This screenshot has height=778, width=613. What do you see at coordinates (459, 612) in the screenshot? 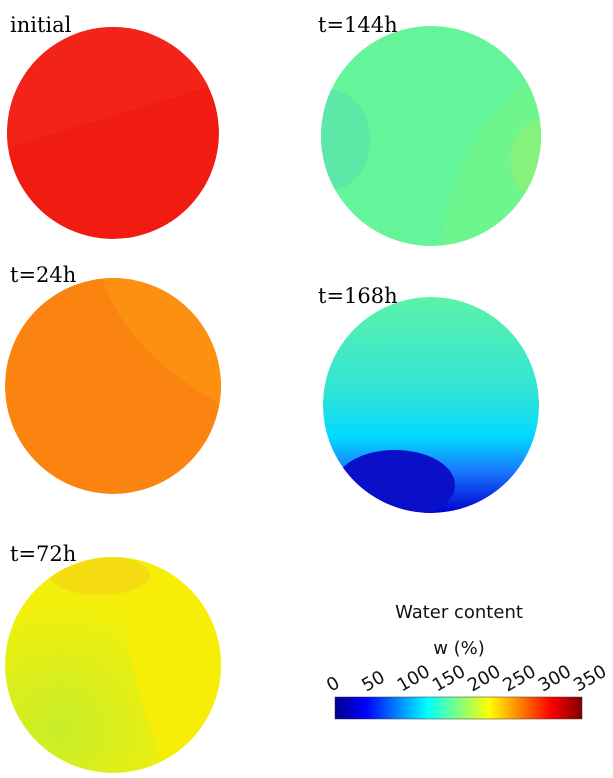
I see `colorbar-title: Water content` at bounding box center [459, 612].